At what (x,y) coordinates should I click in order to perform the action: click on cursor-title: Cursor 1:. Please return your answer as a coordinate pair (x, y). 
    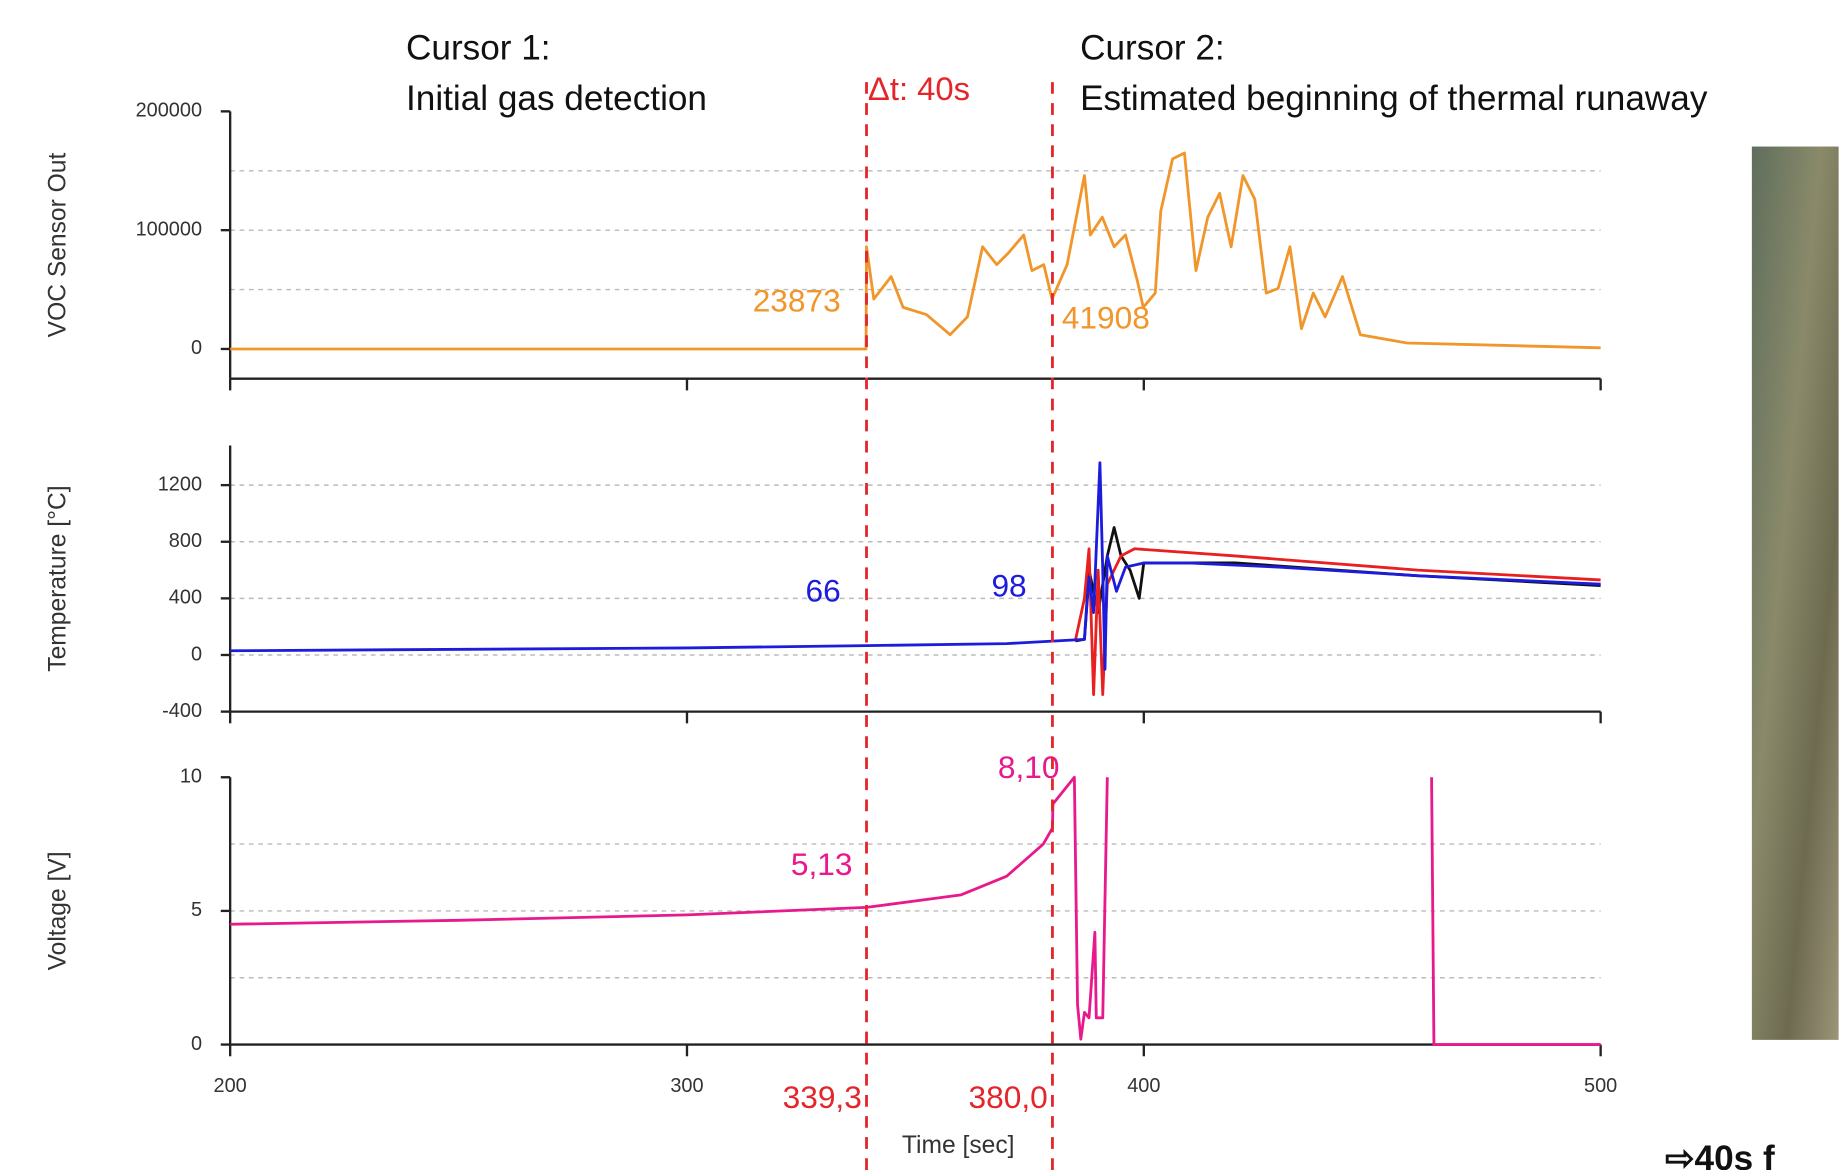
    Looking at the image, I should click on (478, 48).